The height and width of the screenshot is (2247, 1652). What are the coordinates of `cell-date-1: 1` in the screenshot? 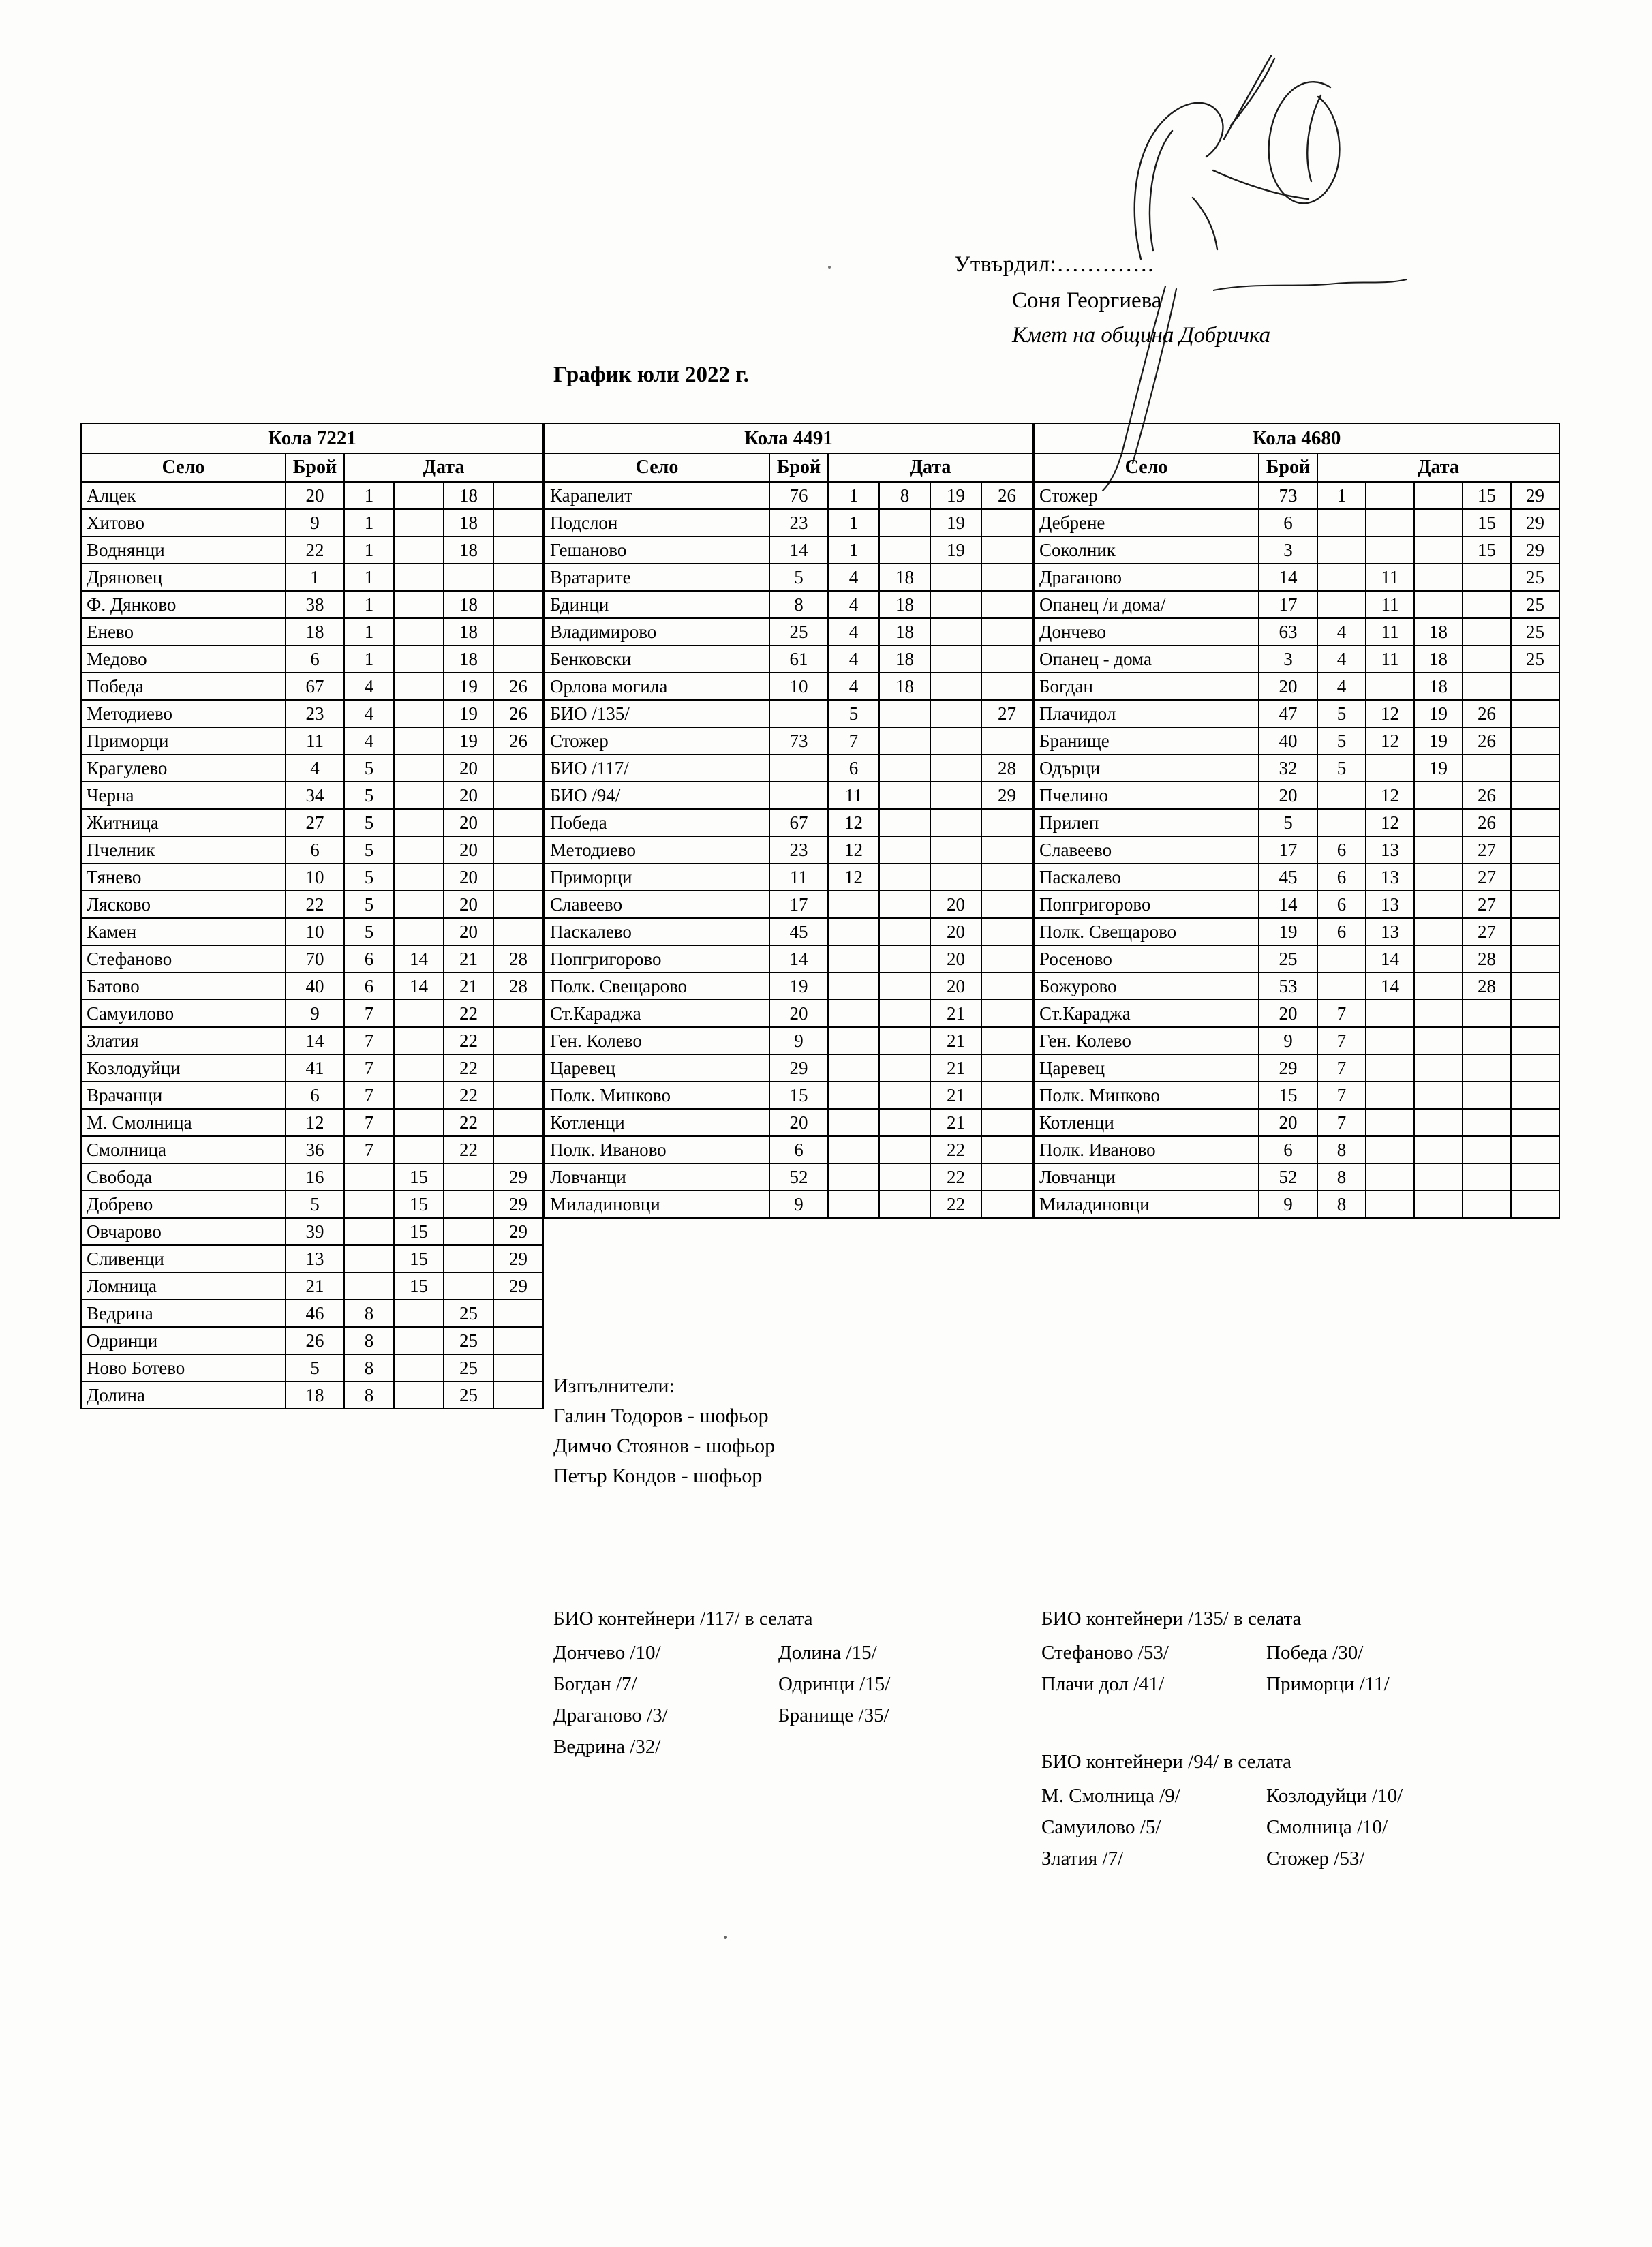 It's located at (369, 577).